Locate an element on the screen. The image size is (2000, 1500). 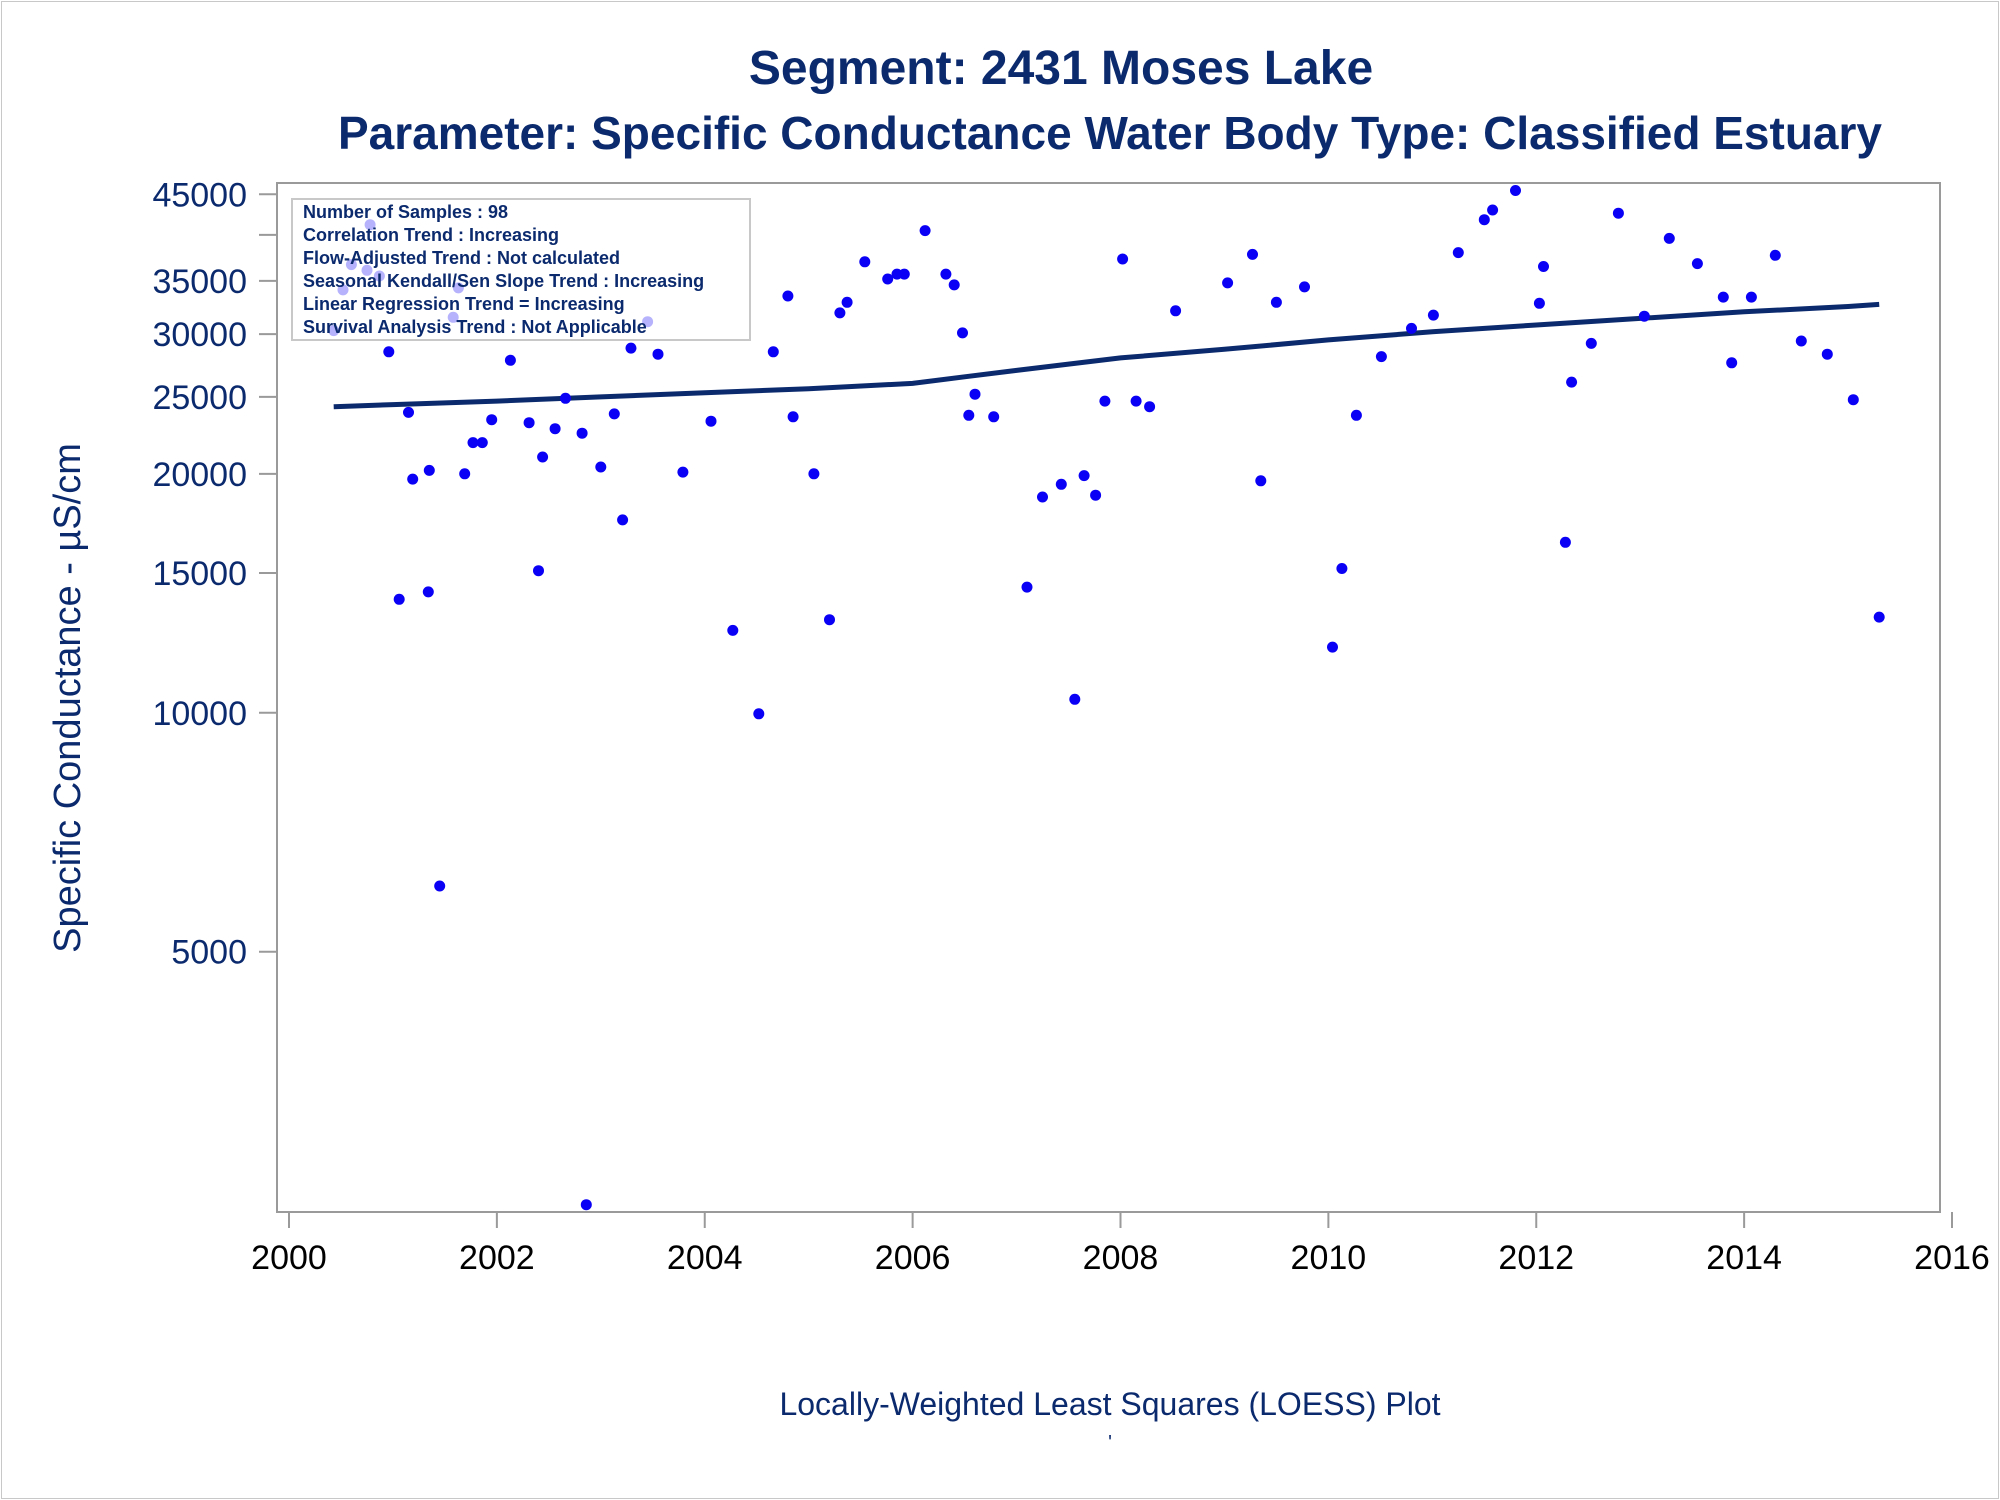
chart-title: Segment: 2431 Moses Lake is located at coordinates (1061, 68).